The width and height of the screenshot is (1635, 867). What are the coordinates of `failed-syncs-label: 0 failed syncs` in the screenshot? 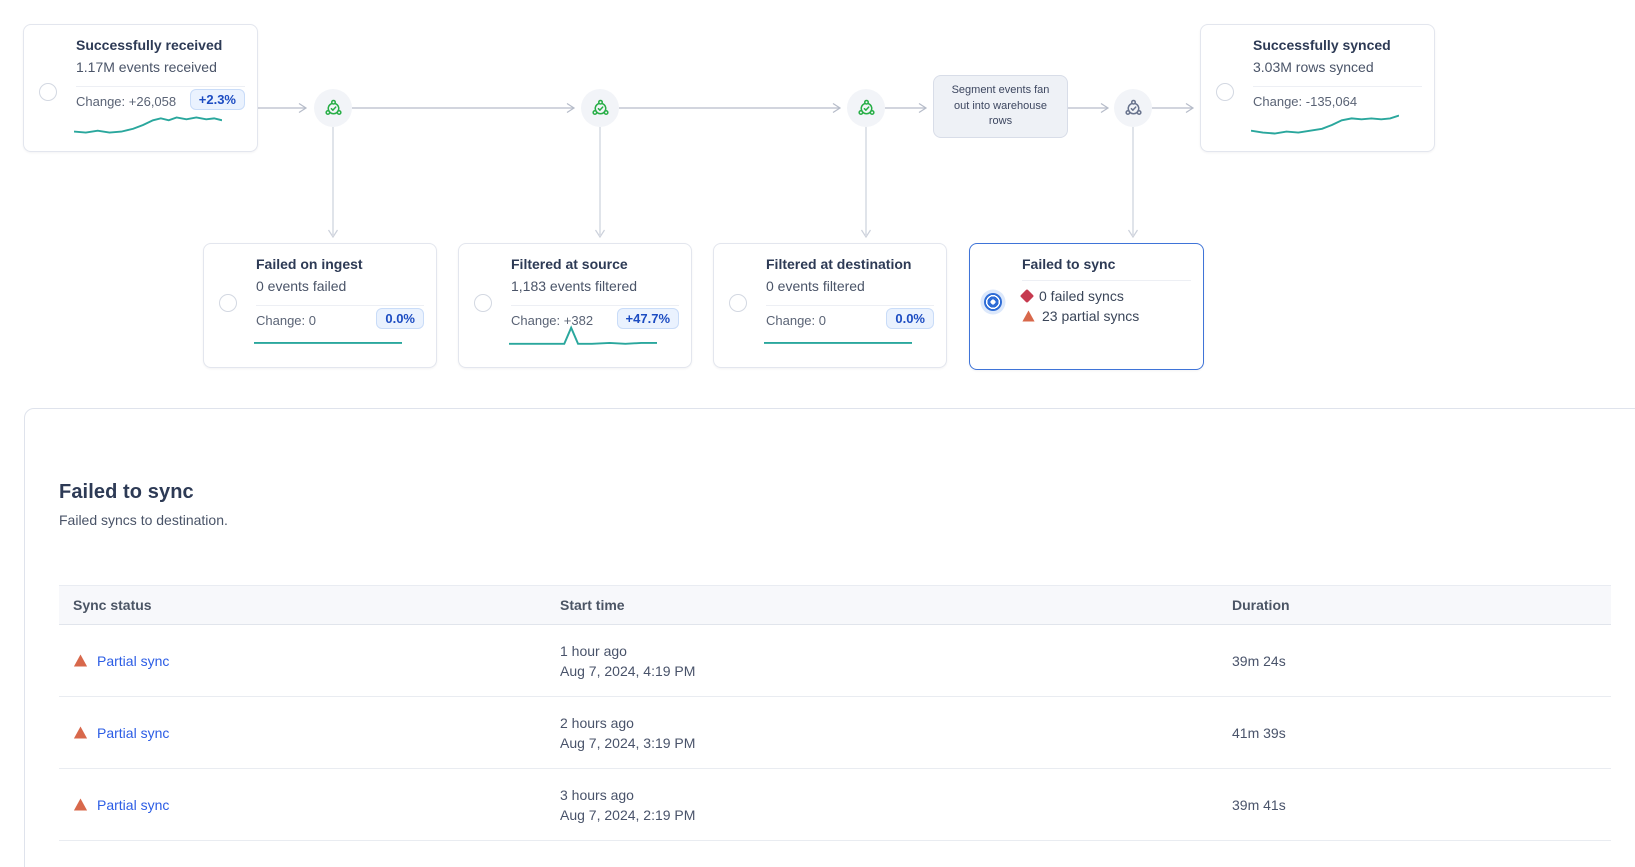 It's located at (1081, 296).